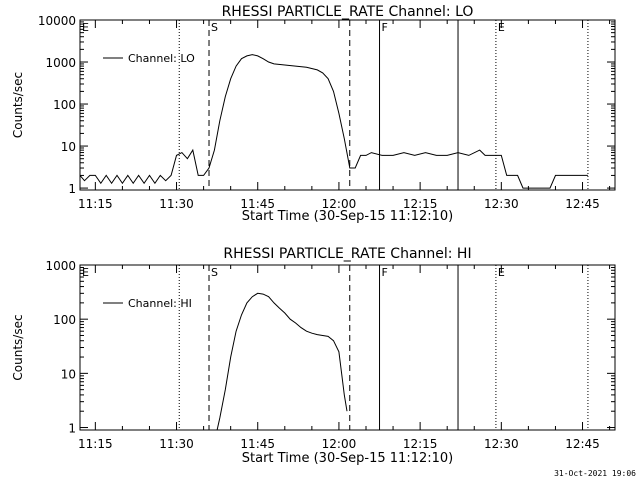 This screenshot has width=640, height=485. I want to click on panel-1-x-tick-label: 12:00, so click(339, 204).